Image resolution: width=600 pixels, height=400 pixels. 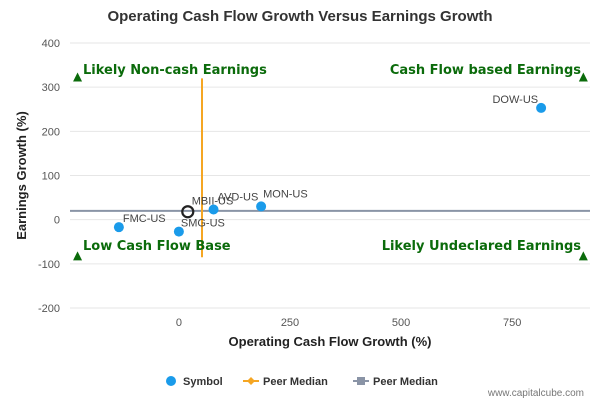 I want to click on y-tick-label: 300, so click(x=51, y=88).